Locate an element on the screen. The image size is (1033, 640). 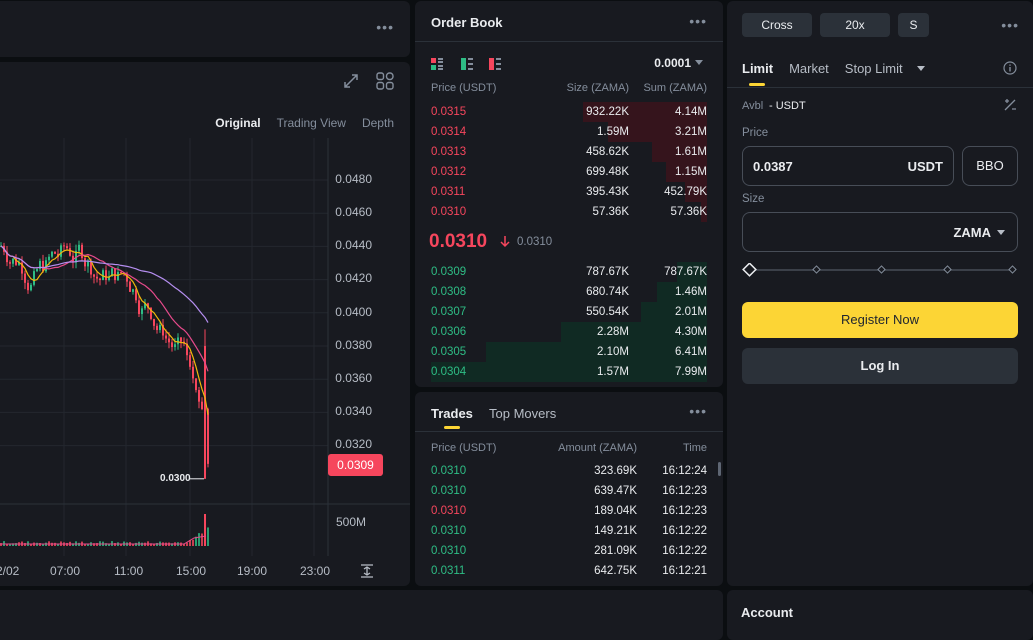
x-tick: 23:00 is located at coordinates (315, 571).